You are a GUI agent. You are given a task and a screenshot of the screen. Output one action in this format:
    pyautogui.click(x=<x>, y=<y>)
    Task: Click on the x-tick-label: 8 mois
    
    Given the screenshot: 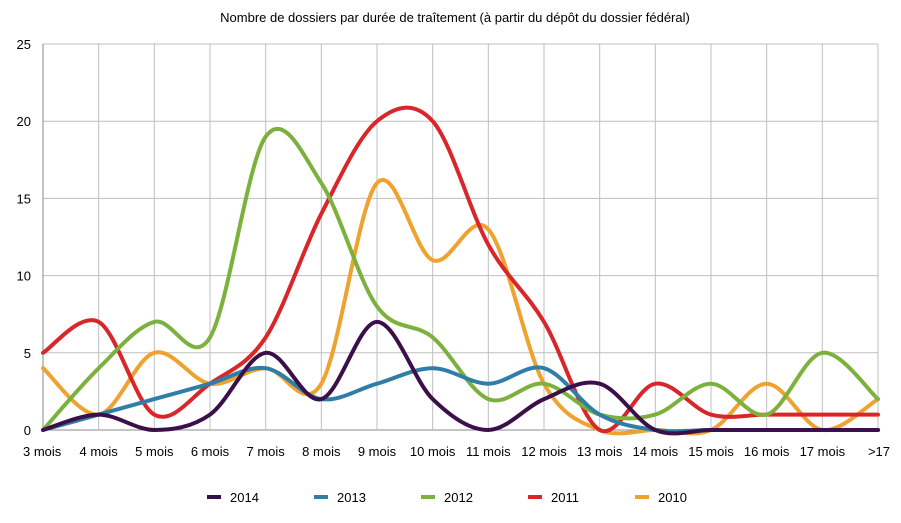 What is the action you would take?
    pyautogui.click(x=321, y=451)
    